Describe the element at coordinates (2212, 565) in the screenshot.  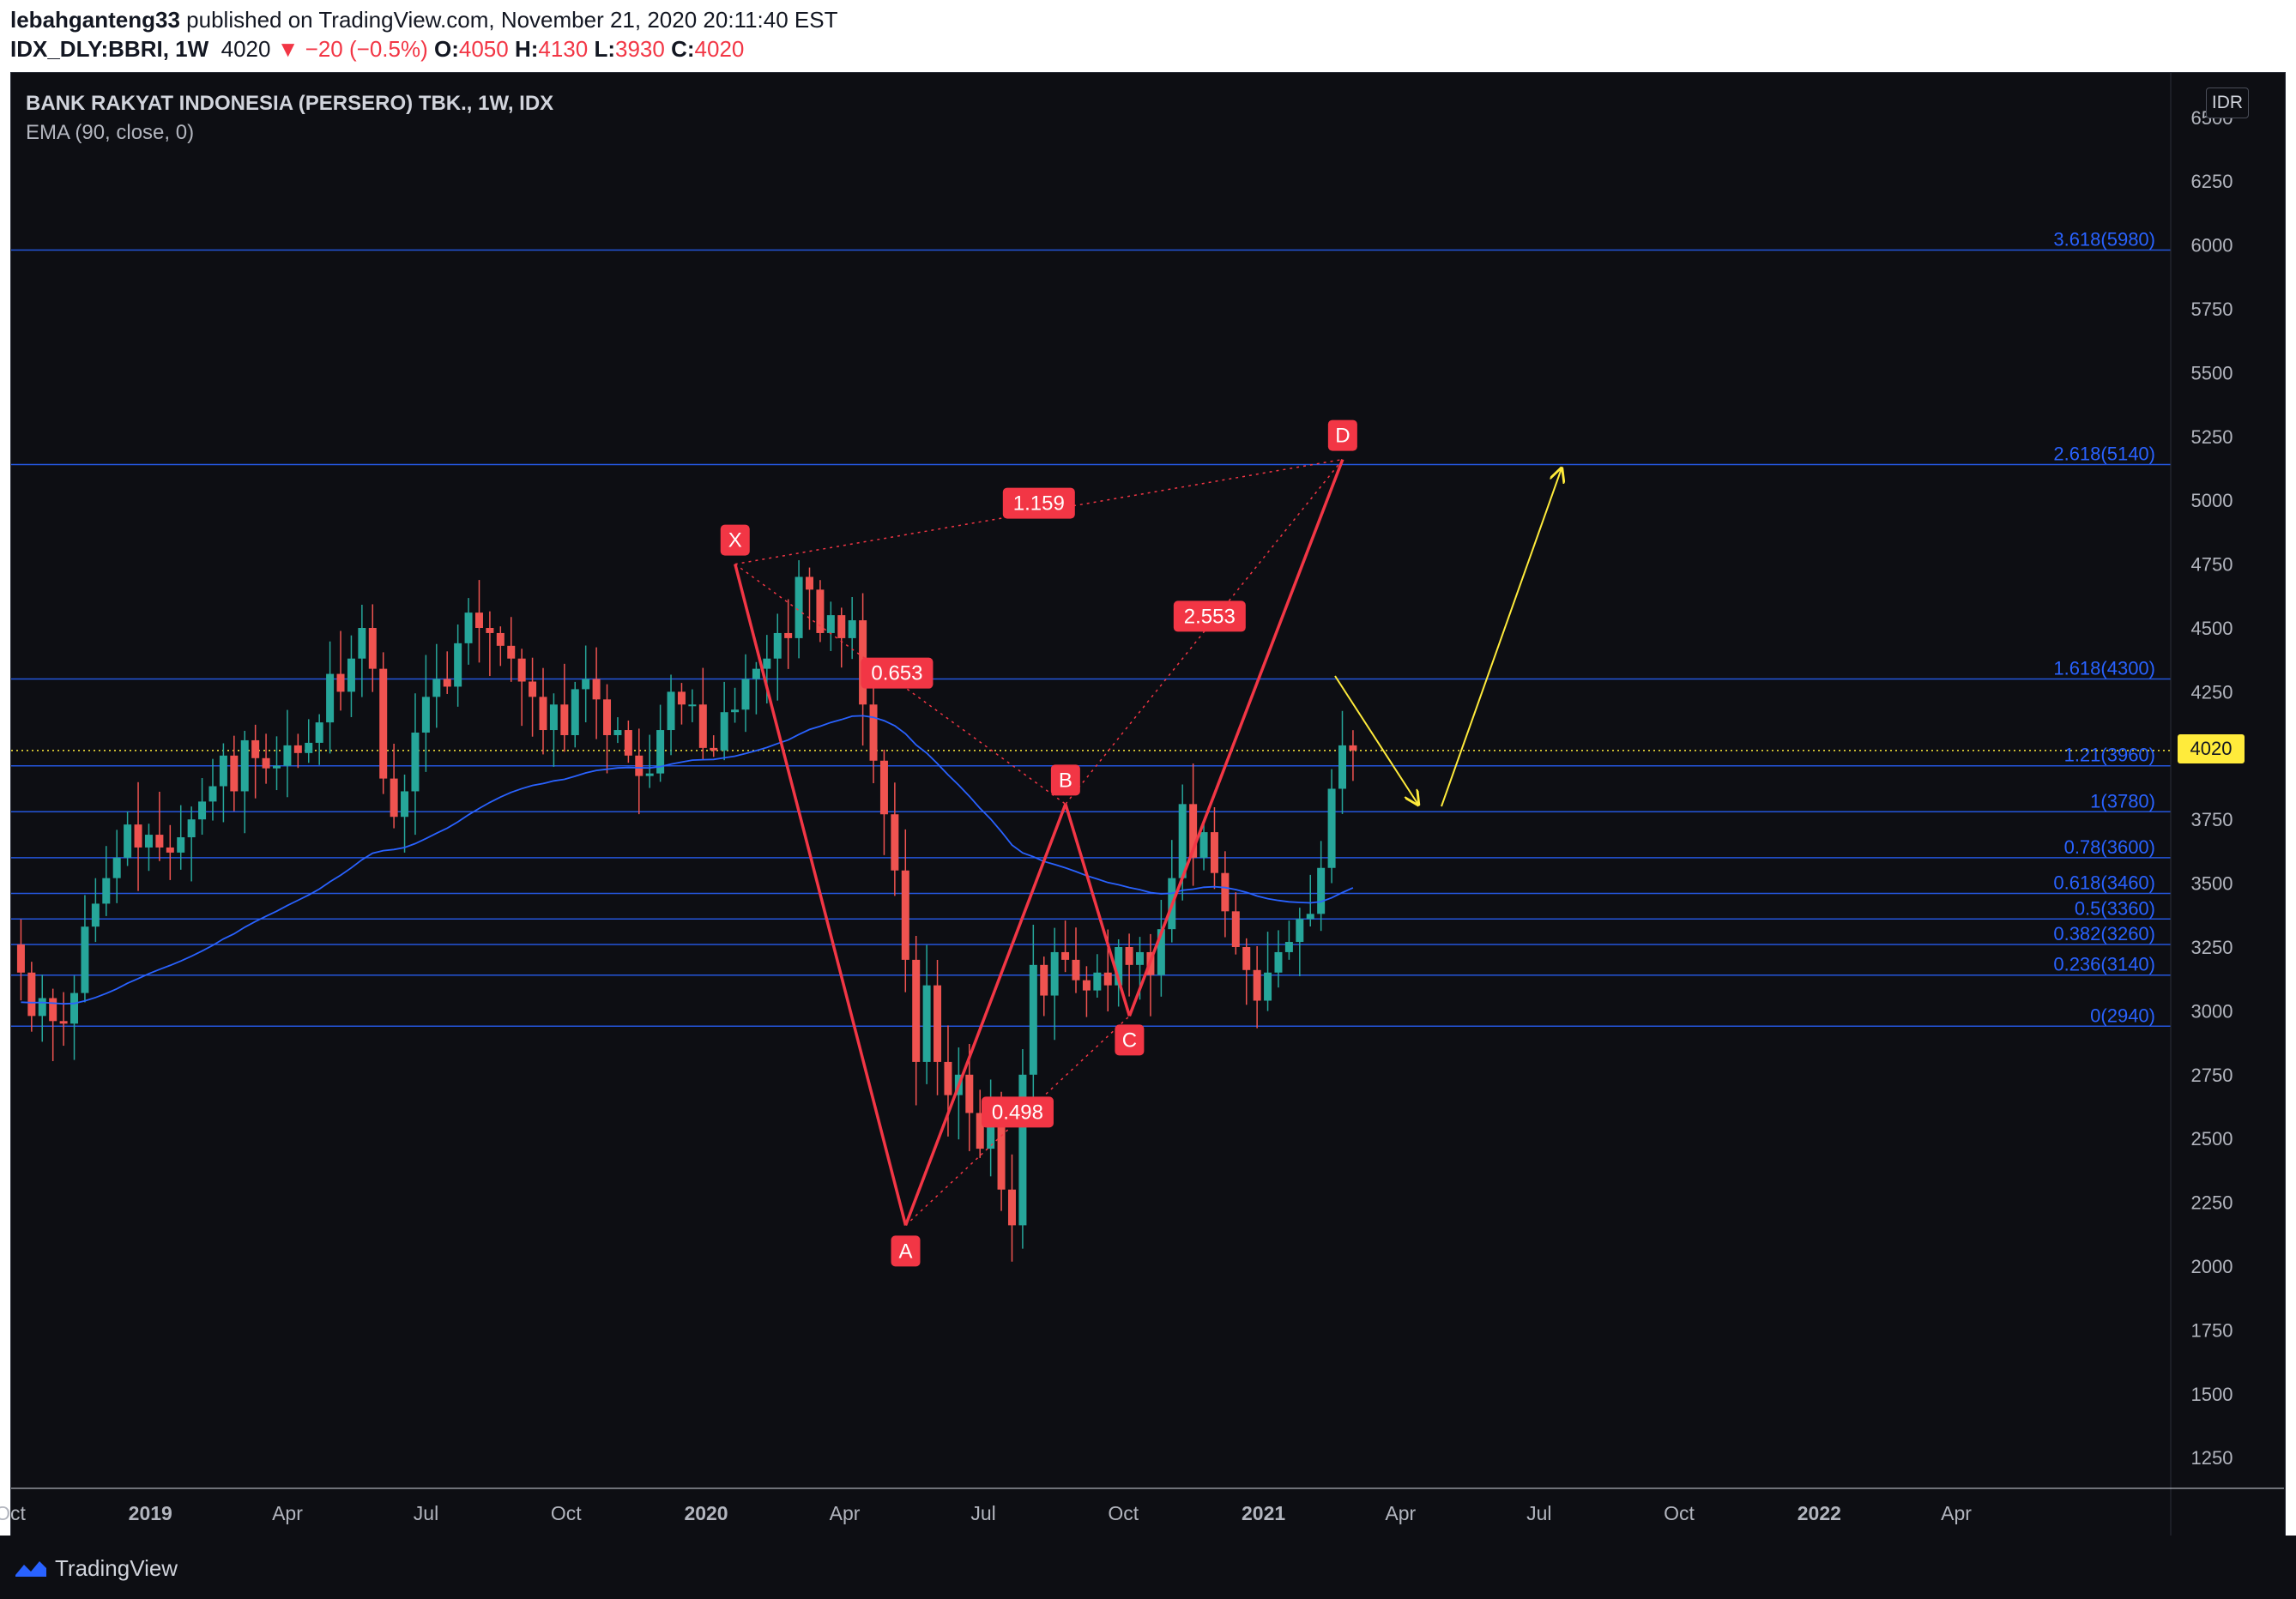
I see `y-tick-label: 4750` at that location.